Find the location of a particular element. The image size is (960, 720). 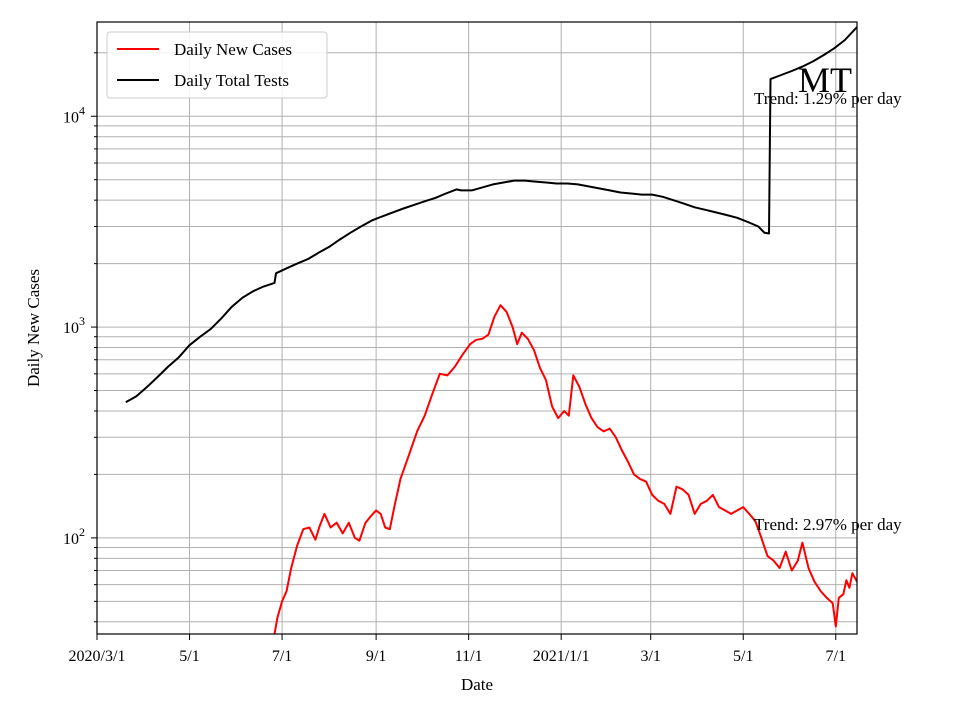

y-tick-label: 10³ is located at coordinates (74, 325).